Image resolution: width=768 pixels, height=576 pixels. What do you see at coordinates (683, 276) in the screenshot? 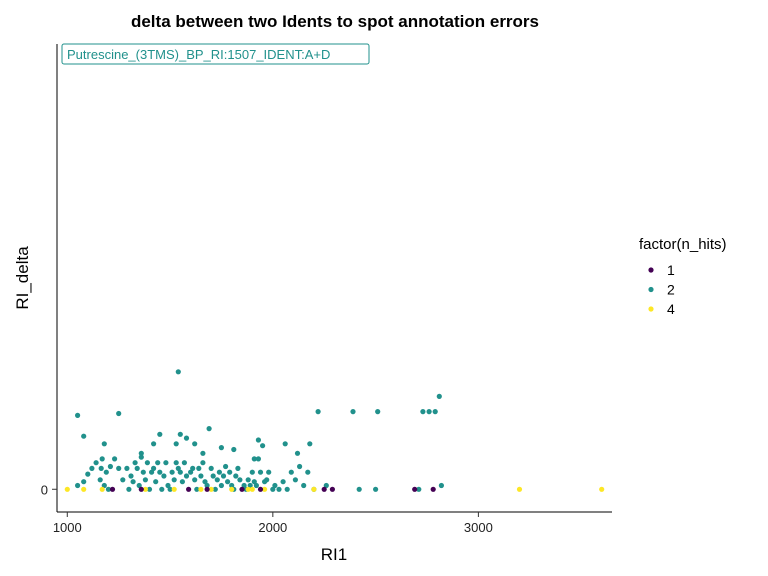
I see `legend: factor(n_hits) 1 2 4` at bounding box center [683, 276].